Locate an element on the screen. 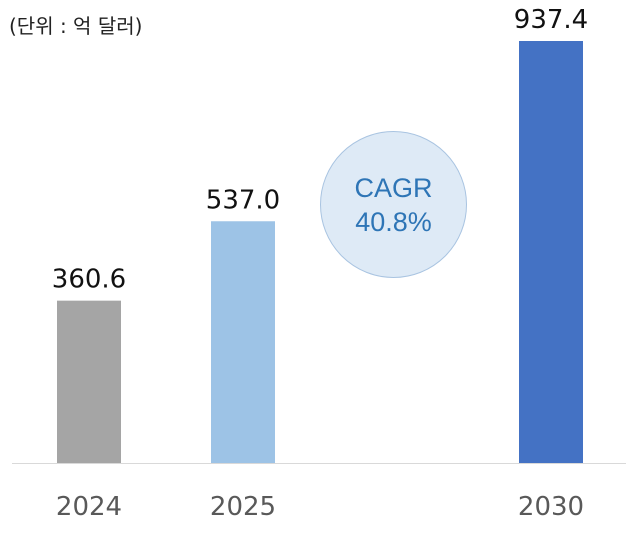 The image size is (636, 536). bar-2024 is located at coordinates (89, 381).